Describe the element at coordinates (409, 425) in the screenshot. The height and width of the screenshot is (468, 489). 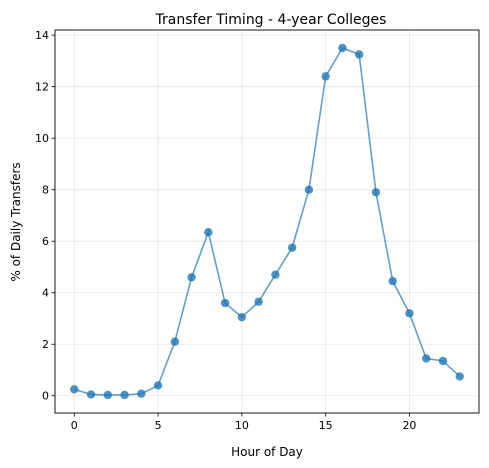
I see `x-tick-label: 20` at that location.